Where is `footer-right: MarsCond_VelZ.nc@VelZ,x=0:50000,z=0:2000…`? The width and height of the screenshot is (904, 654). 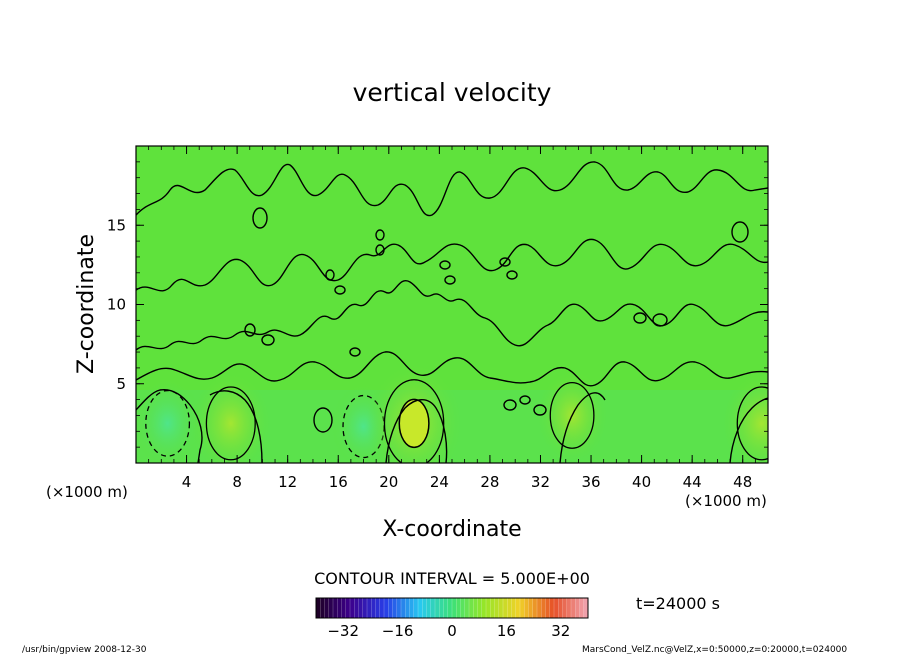
footer-right: MarsCond_VelZ.nc@VelZ,x=0:50000,z=0:2000… is located at coordinates (714, 649).